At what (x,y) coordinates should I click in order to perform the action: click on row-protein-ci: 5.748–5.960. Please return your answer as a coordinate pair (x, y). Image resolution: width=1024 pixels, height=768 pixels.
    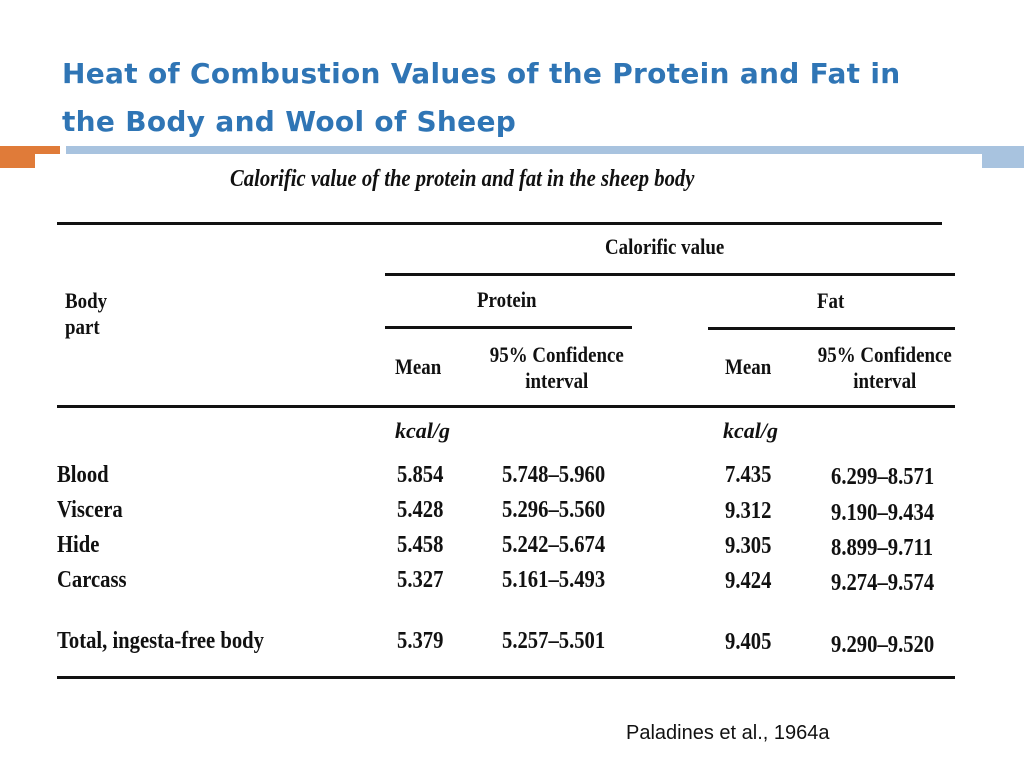
    Looking at the image, I should click on (554, 475).